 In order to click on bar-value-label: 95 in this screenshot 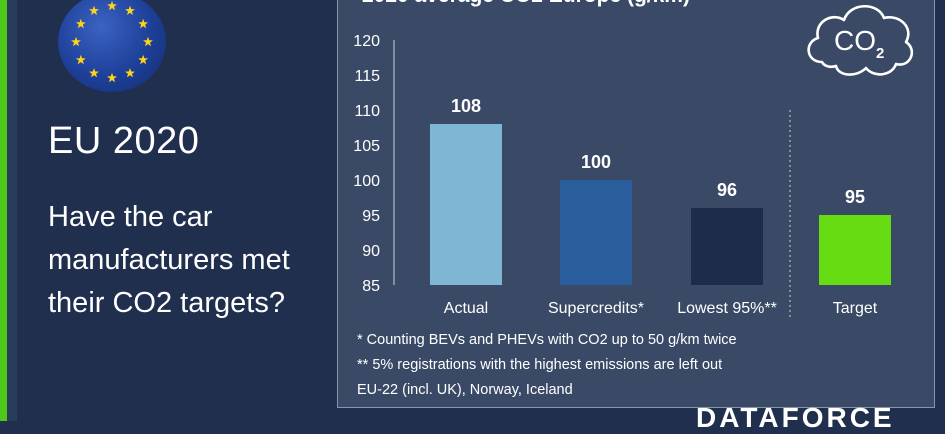, I will do `click(855, 197)`.